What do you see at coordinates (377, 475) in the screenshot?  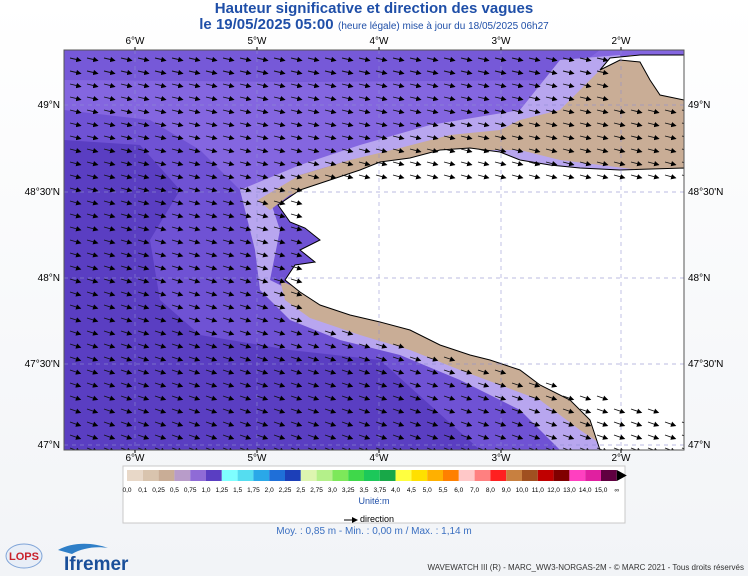 I see `legend-colorbar` at bounding box center [377, 475].